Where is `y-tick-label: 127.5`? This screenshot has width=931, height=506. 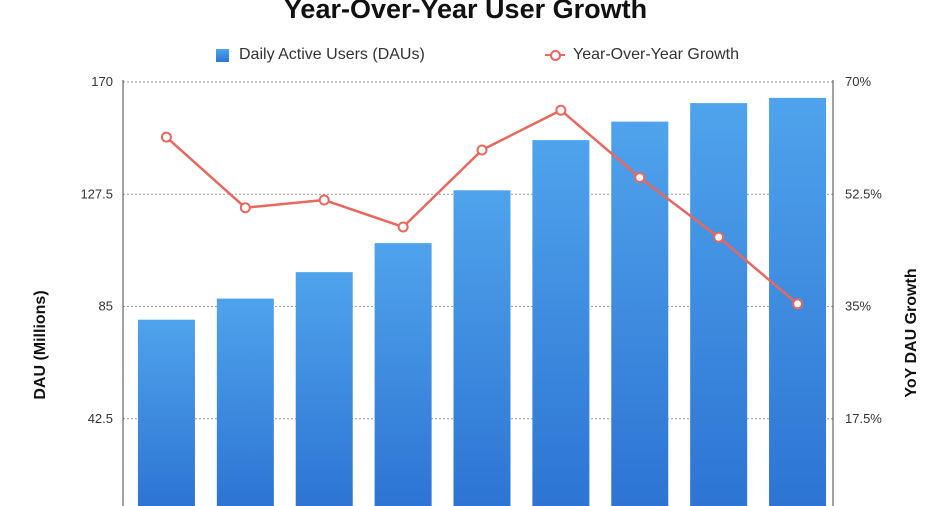 y-tick-label: 127.5 is located at coordinates (96, 193).